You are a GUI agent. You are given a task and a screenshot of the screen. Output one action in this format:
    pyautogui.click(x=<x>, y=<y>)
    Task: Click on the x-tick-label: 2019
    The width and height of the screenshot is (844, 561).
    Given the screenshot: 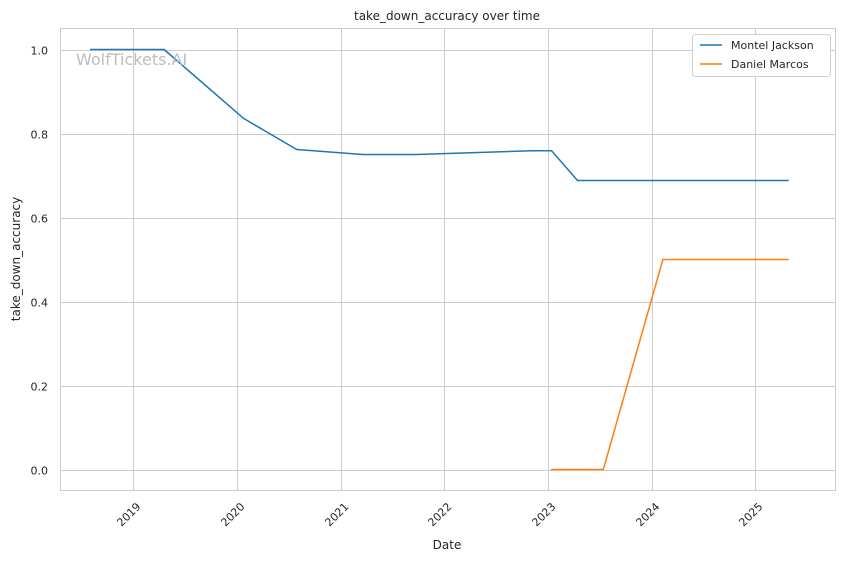 What is the action you would take?
    pyautogui.click(x=128, y=514)
    